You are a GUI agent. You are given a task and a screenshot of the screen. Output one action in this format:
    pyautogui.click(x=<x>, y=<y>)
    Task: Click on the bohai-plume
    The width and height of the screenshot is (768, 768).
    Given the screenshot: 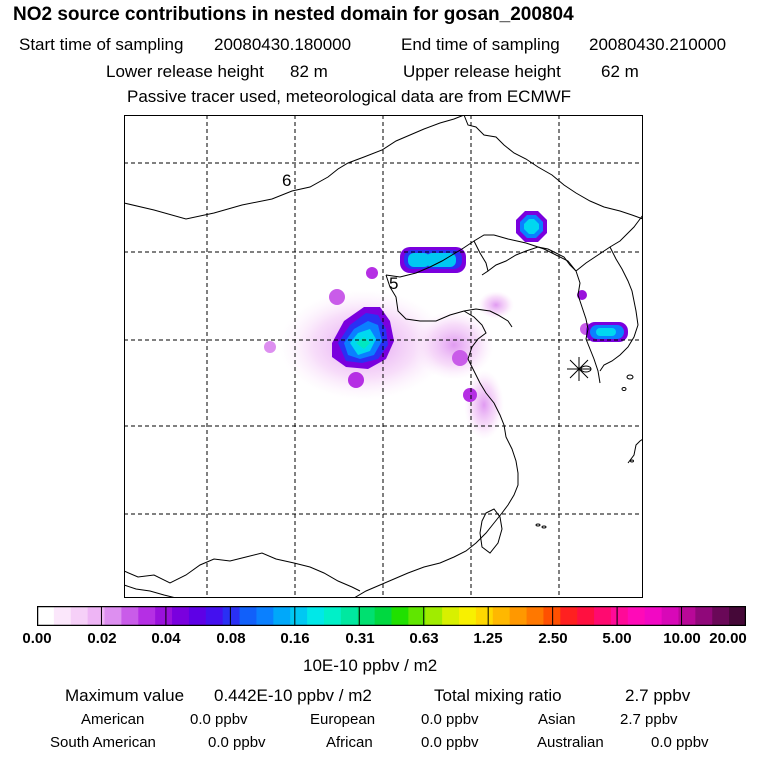 What is the action you would take?
    pyautogui.click(x=433, y=260)
    